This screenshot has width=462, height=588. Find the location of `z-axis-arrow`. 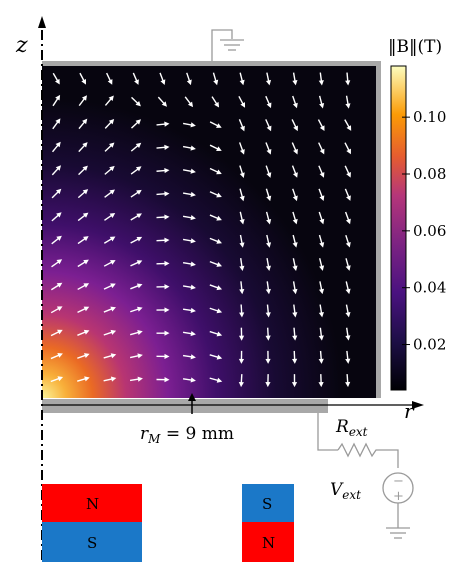

z-axis-arrow is located at coordinates (42, 22).